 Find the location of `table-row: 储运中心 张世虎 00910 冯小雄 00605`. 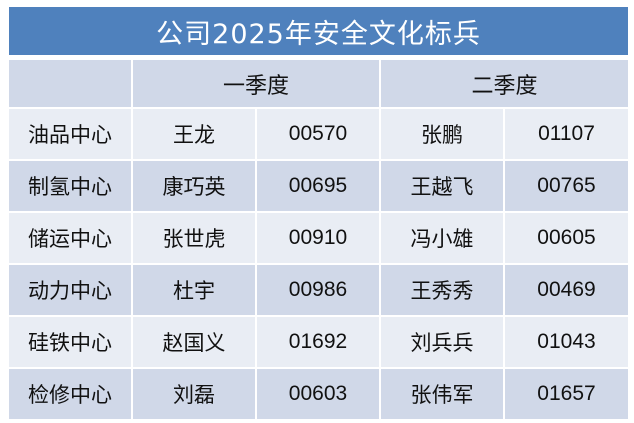

table-row: 储运中心 张世虎 00910 冯小雄 00605 is located at coordinates (318, 238).